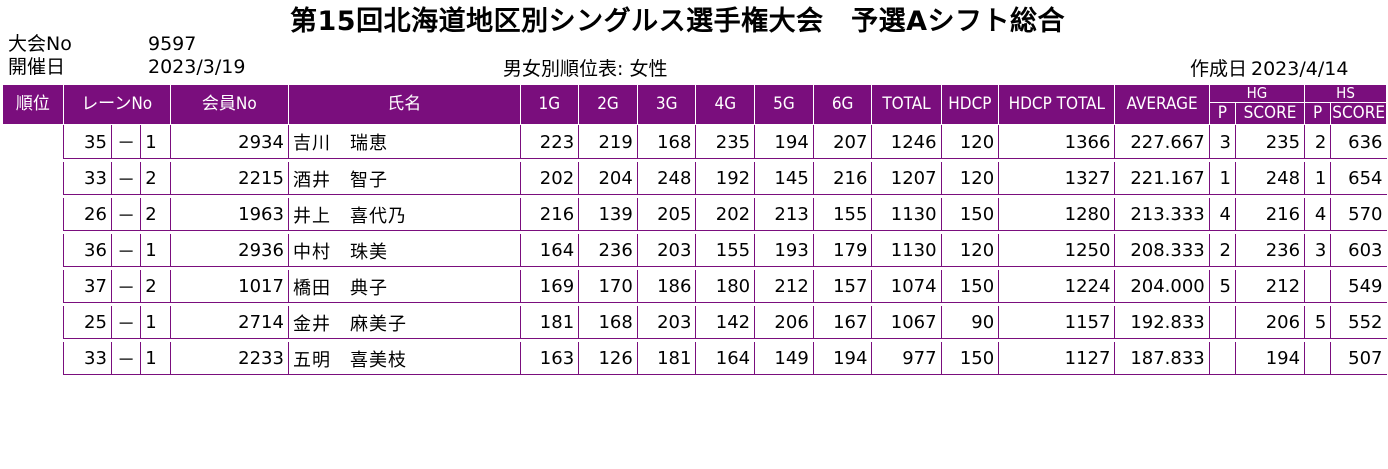 Image resolution: width=1388 pixels, height=469 pixels. Describe the element at coordinates (1317, 323) in the screenshot. I see `hs-place-cell: 5` at that location.